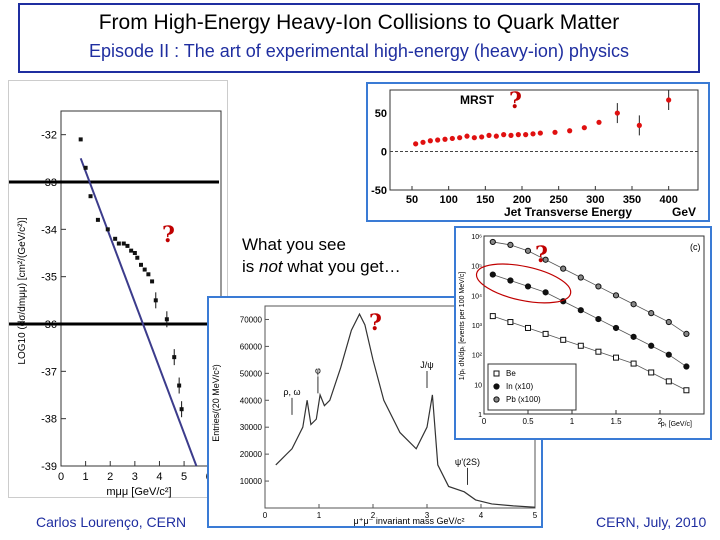  I want to click on y-tick-label: 60000, so click(251, 346).